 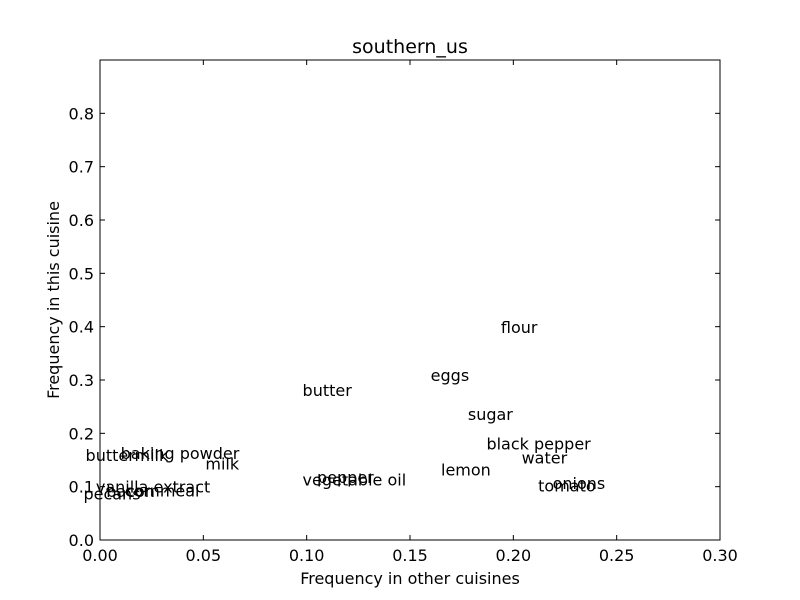 I want to click on point-label: eggs, so click(x=450, y=375).